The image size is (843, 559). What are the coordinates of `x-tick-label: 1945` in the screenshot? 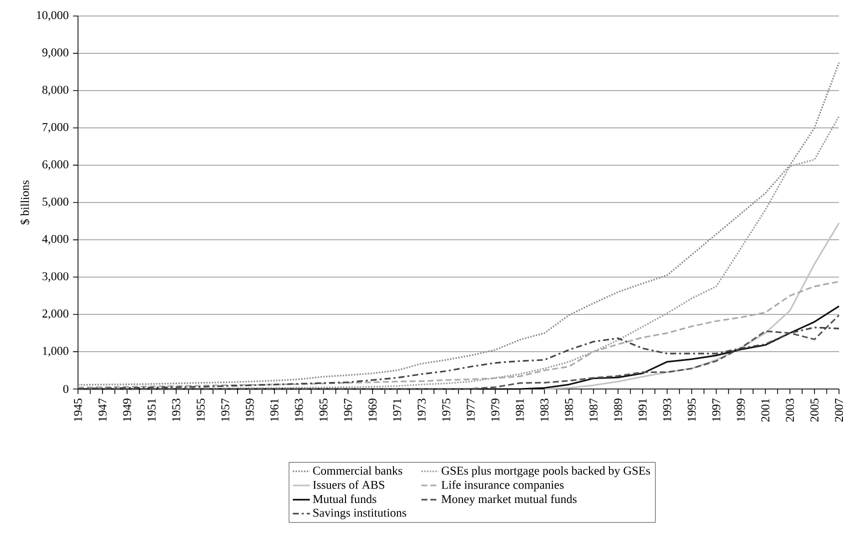 It's located at (78, 410).